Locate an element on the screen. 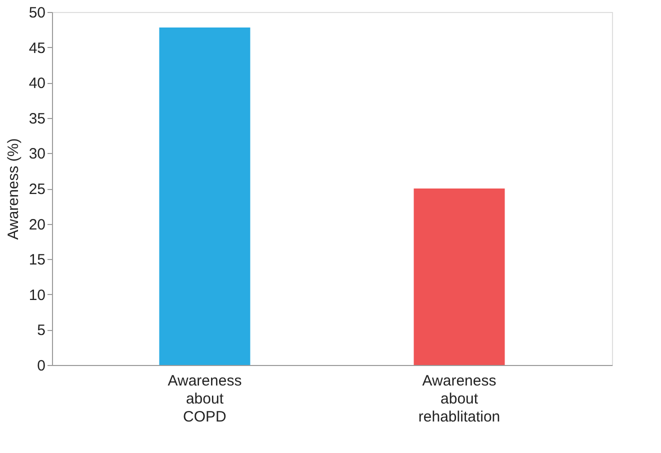 The image size is (661, 453). x-tick-label: Awareness about rehablitation is located at coordinates (459, 399).